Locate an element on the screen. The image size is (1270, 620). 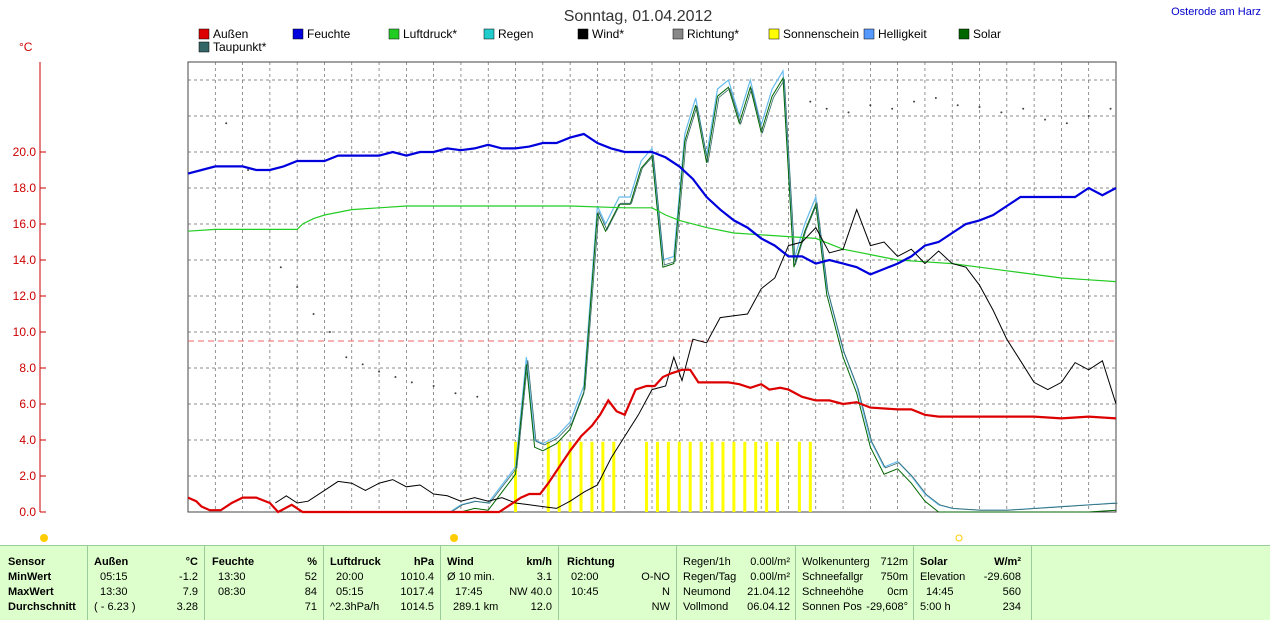
sun-marker is located at coordinates (454, 538).